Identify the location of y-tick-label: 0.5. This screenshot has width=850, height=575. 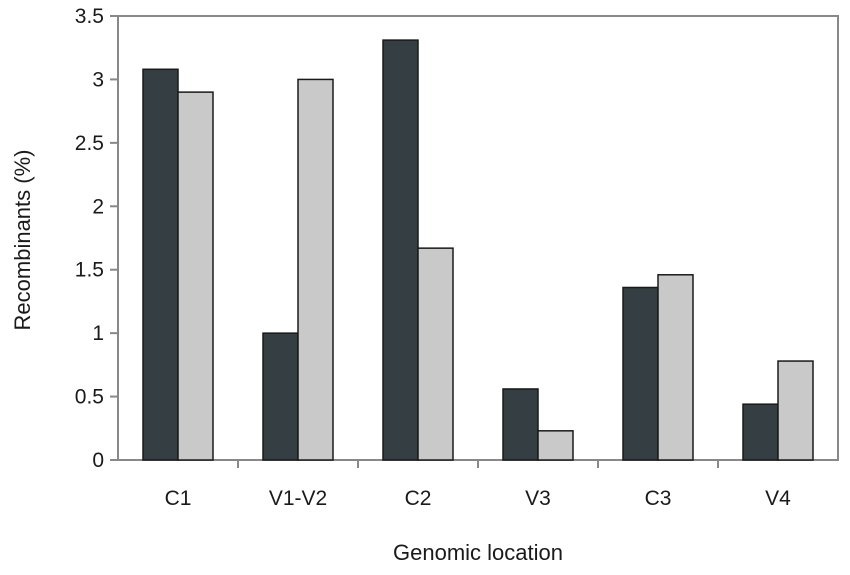
(89, 397).